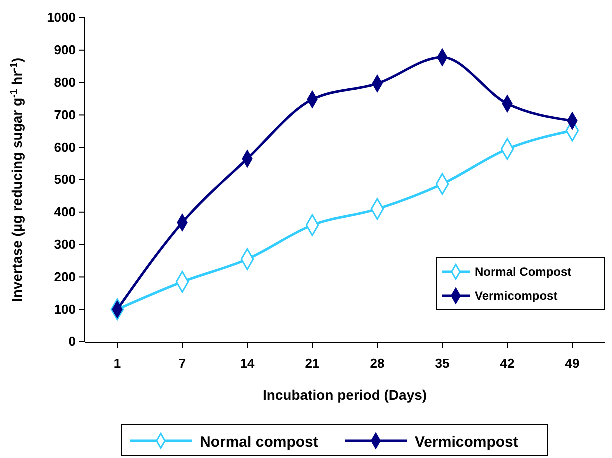  Describe the element at coordinates (65, 212) in the screenshot. I see `y-tick-label: 400` at that location.